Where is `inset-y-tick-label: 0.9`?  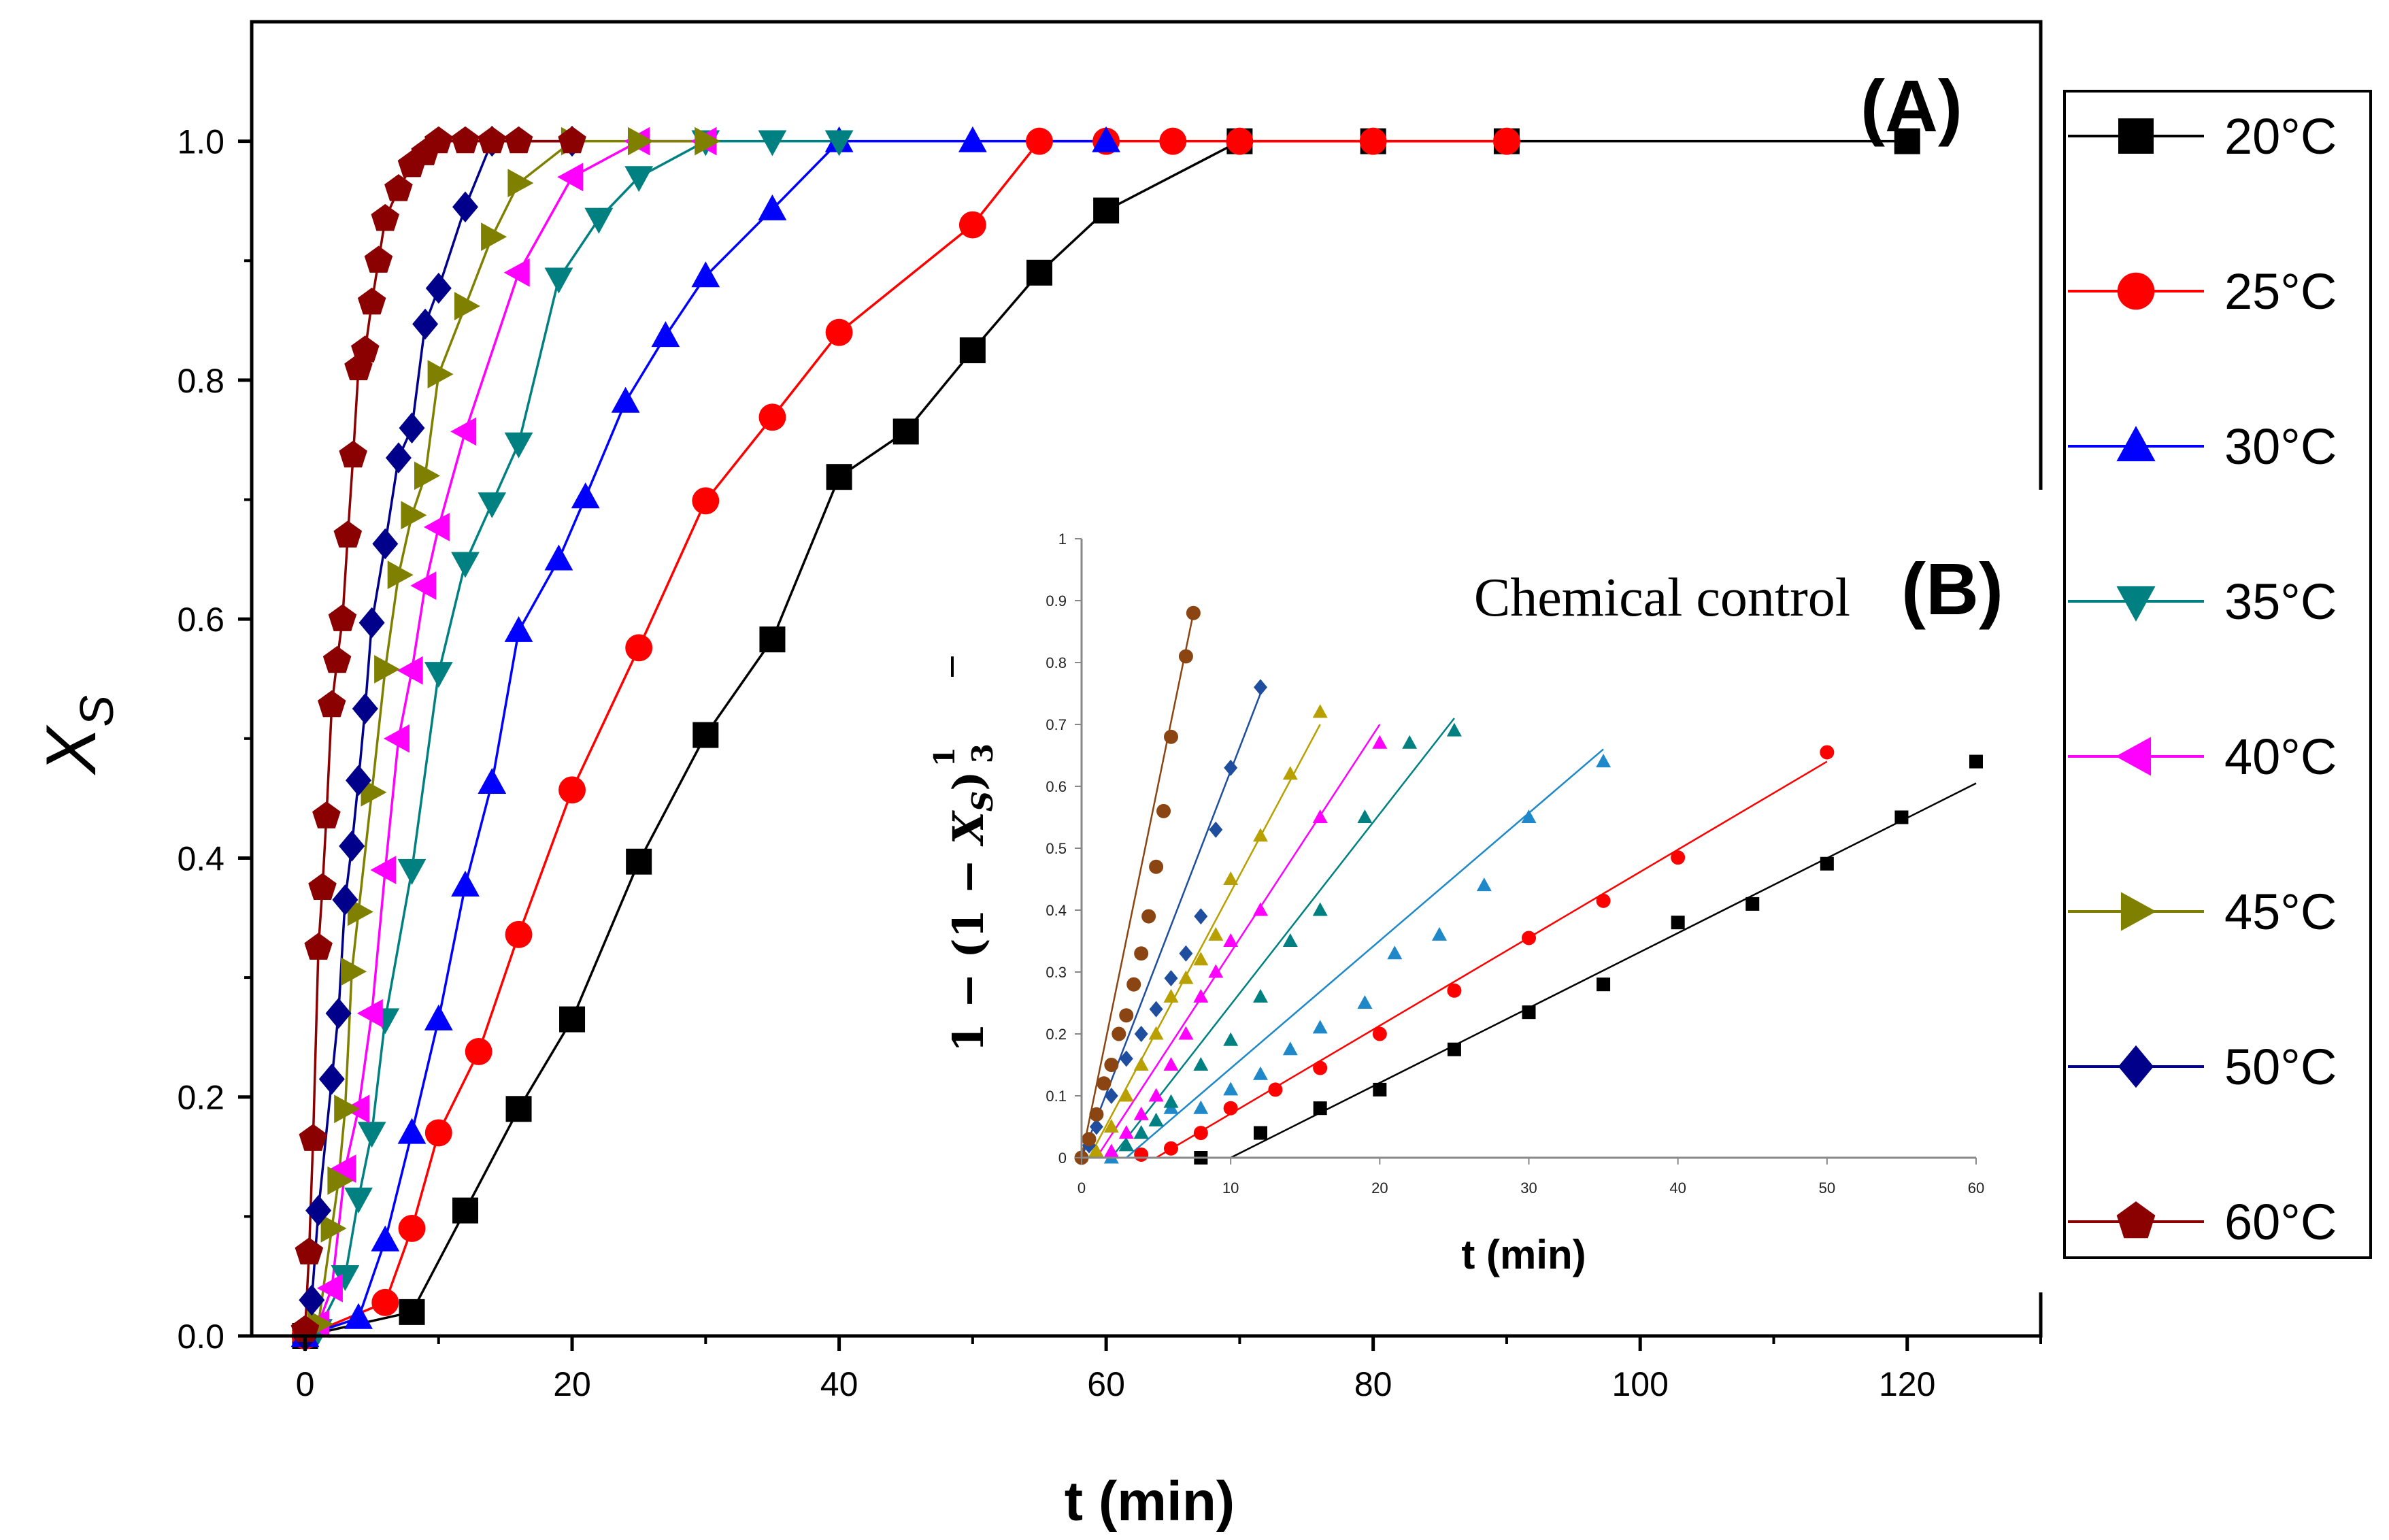 inset-y-tick-label: 0.9 is located at coordinates (1056, 600).